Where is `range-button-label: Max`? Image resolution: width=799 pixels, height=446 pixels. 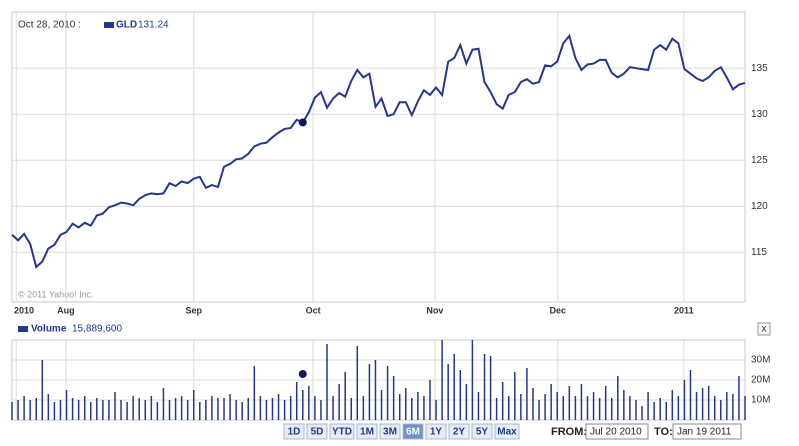 range-button-label: Max is located at coordinates (507, 432).